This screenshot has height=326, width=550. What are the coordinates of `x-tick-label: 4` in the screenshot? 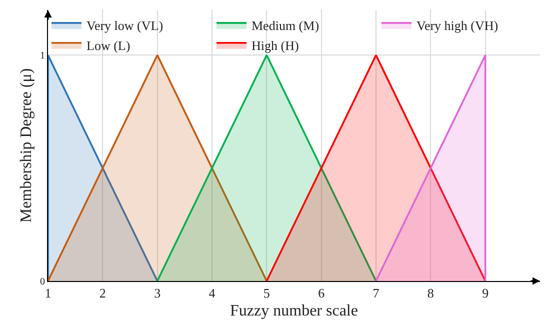 It's located at (212, 293).